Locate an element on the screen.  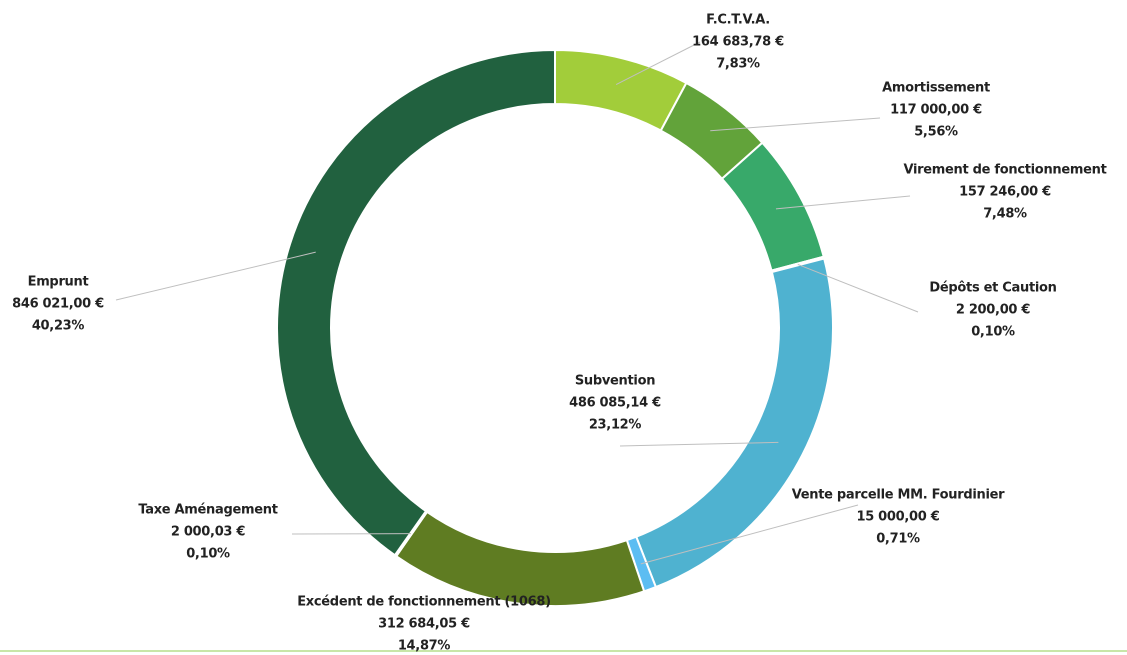
data-label-percent: 23,12% is located at coordinates (615, 425).